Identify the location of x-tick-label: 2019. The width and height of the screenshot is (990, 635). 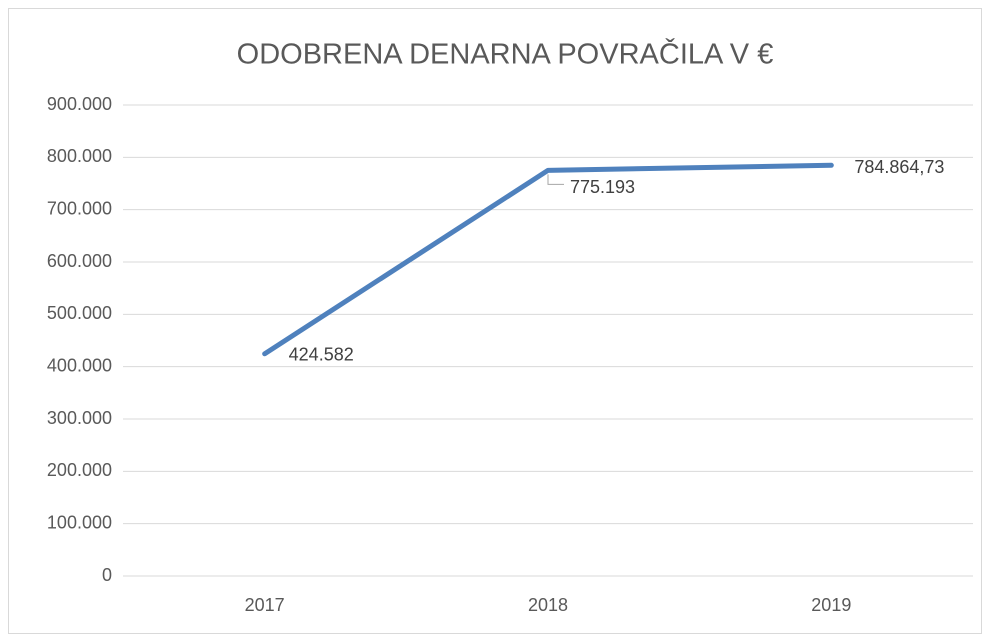
(831, 605).